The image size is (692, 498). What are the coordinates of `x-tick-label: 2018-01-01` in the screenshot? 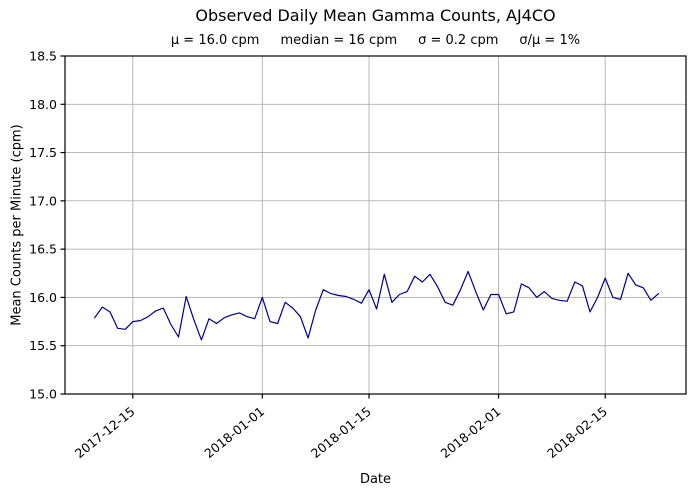 It's located at (234, 432).